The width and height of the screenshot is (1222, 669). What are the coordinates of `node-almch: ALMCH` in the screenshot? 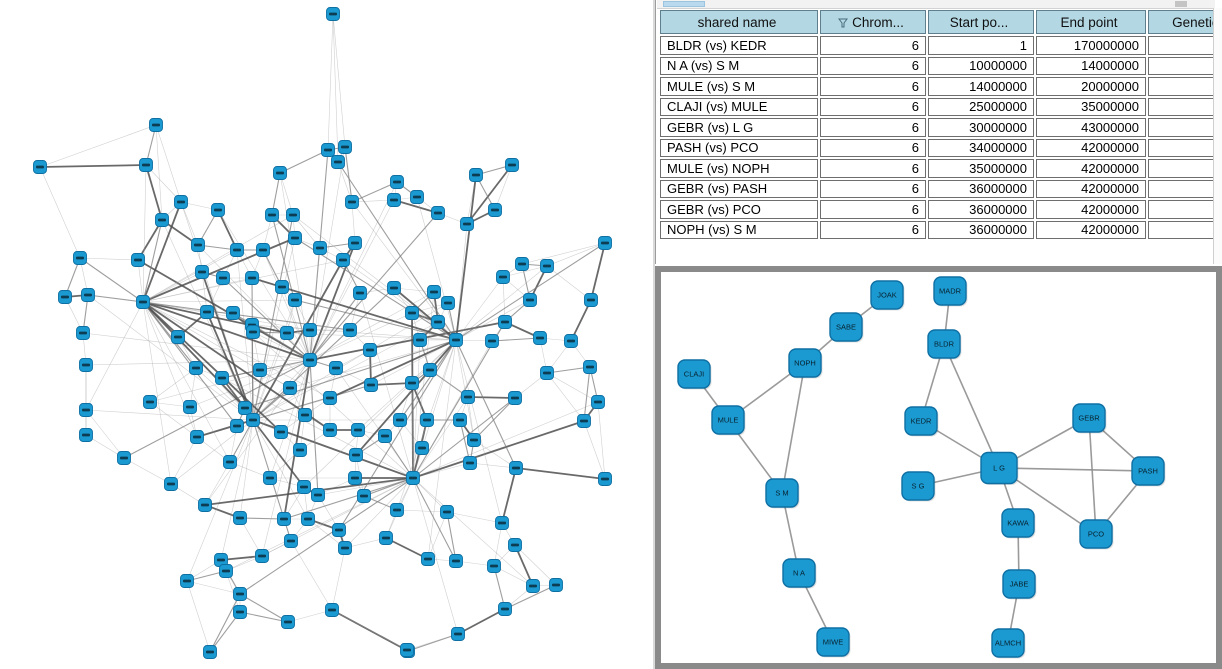 It's located at (1008, 643).